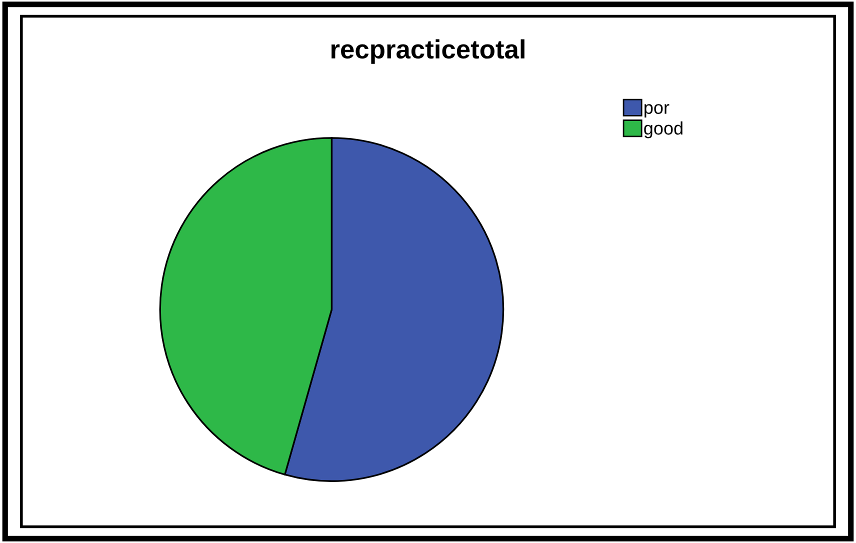  Describe the element at coordinates (427, 51) in the screenshot. I see `chart-title: recpracticetotal` at that location.